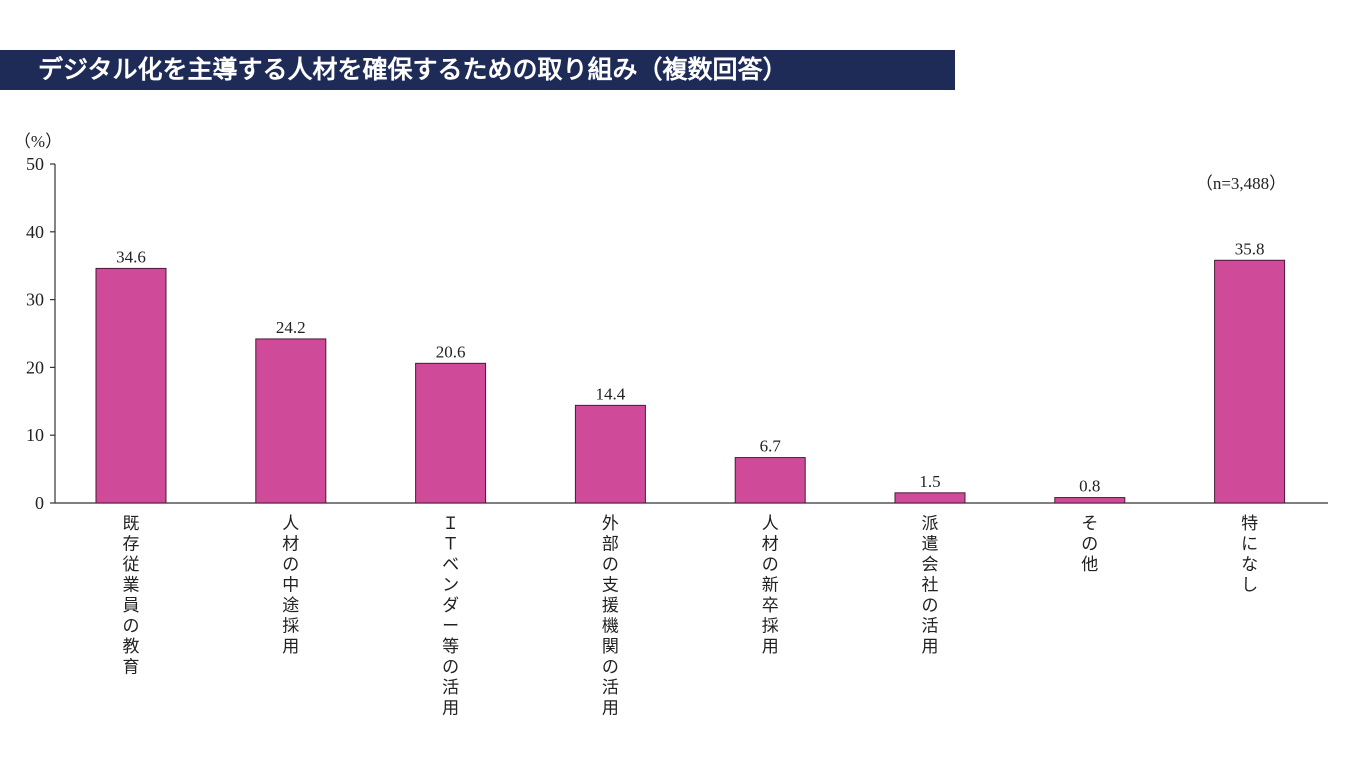  I want to click on bar-value-label: 20.6, so click(451, 351).